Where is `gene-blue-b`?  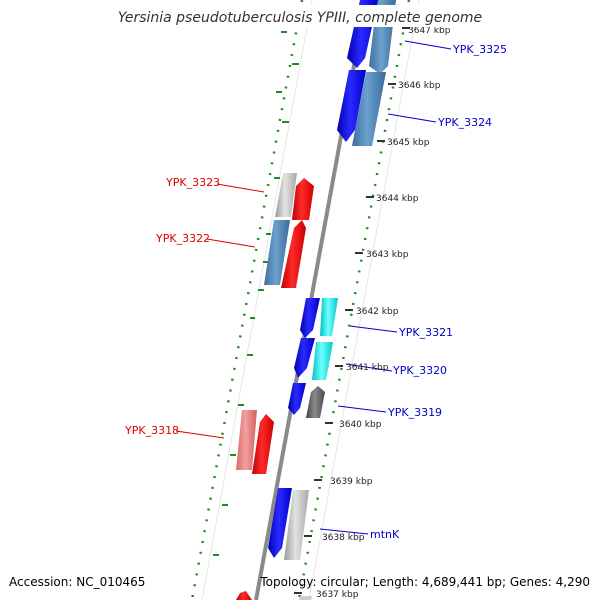
gene-blue-b is located at coordinates (351, 106).